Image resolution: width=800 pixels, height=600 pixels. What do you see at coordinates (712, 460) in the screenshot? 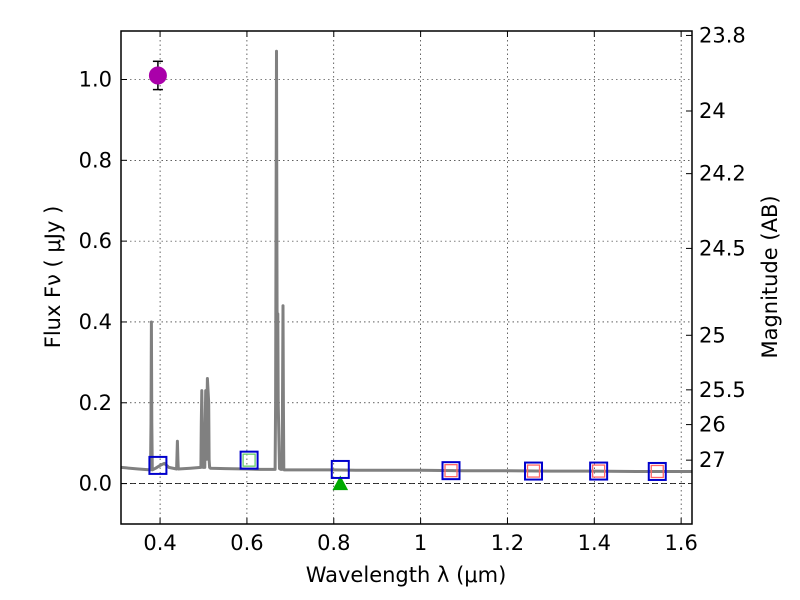
I see `y2-tick-label: 27` at bounding box center [712, 460].